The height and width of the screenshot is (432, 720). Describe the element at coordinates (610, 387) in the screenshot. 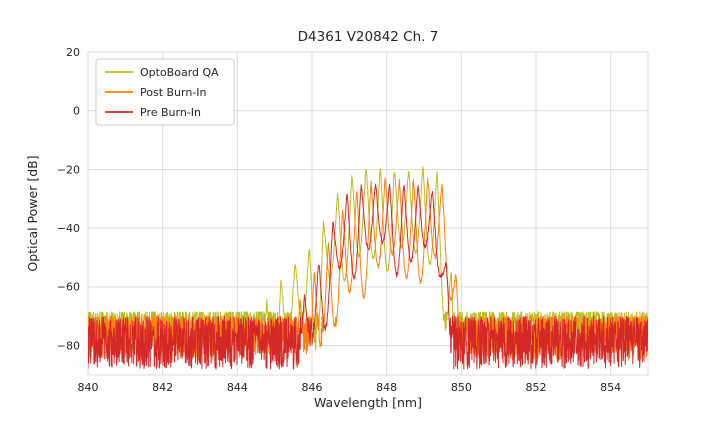

I see `x-tick-label: 854` at that location.